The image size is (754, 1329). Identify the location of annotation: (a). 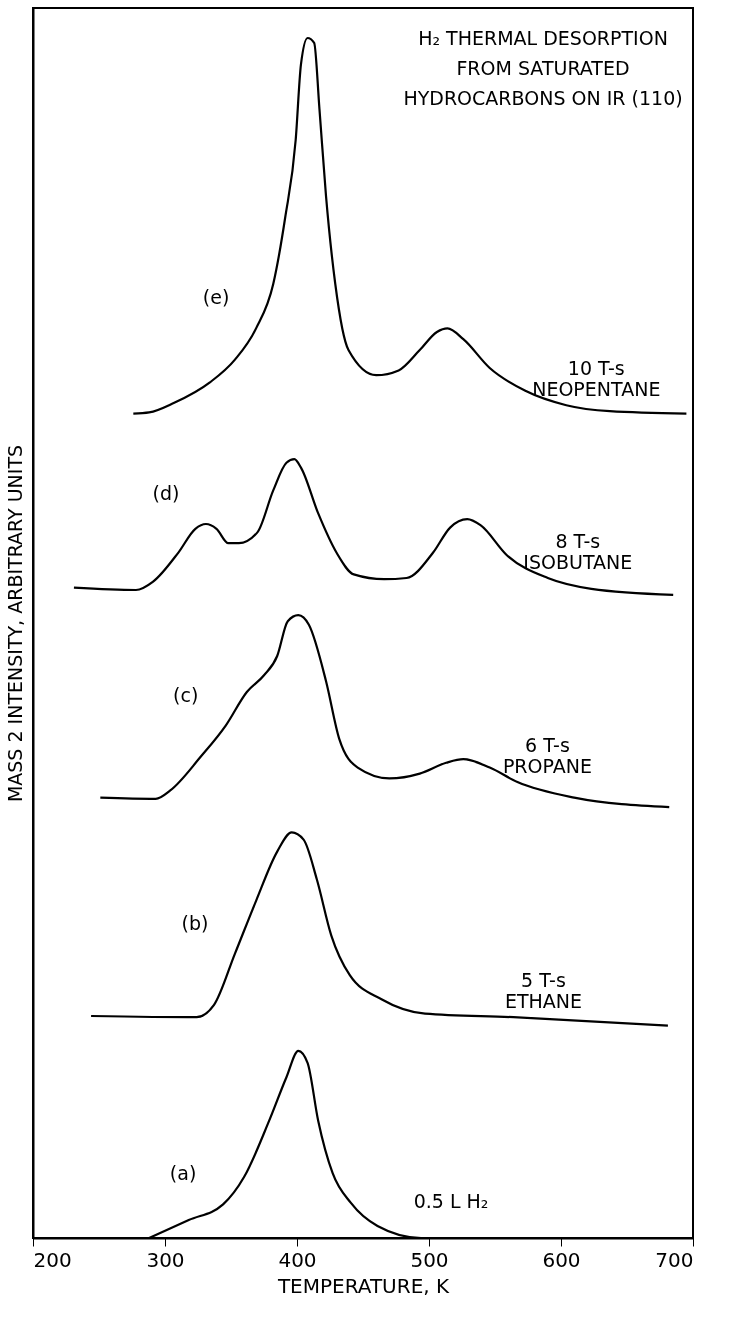
(183, 1173).